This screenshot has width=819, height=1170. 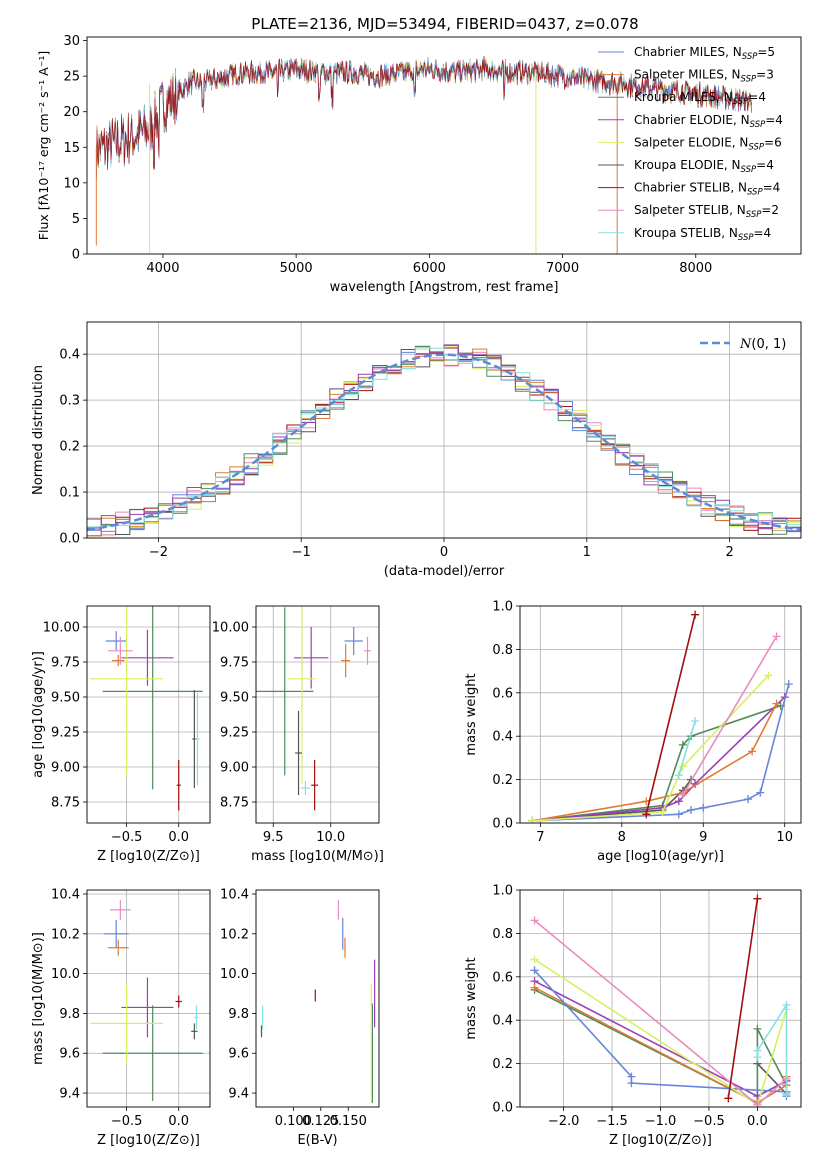 I want to click on legend-text: Kroupa MILES, N, so click(x=683, y=97).